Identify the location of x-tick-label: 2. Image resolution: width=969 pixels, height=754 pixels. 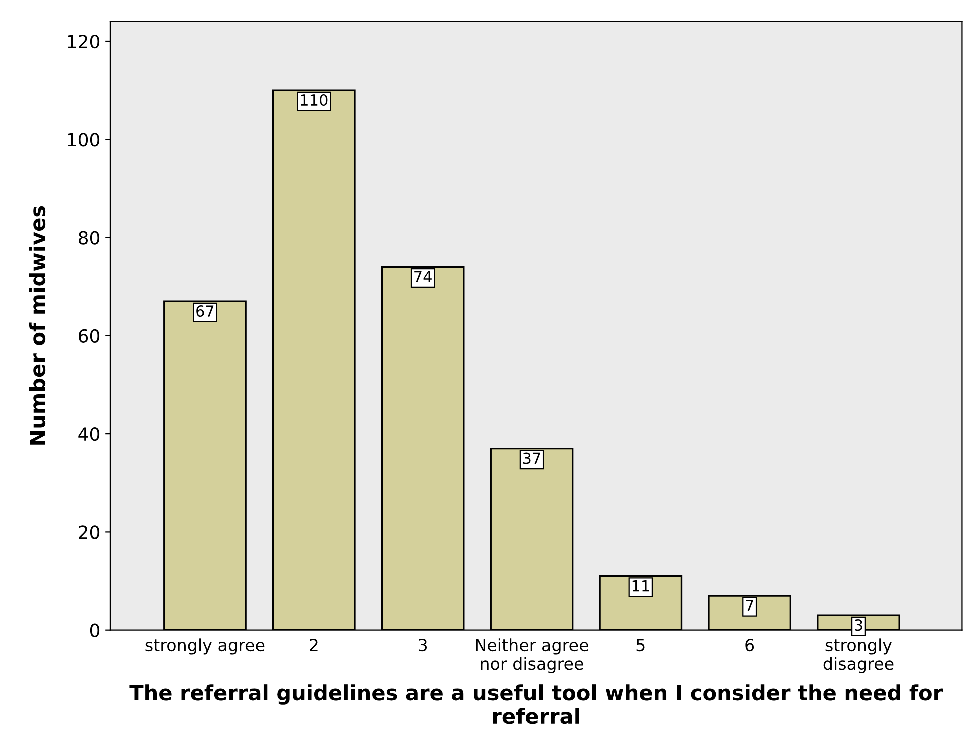
(314, 645).